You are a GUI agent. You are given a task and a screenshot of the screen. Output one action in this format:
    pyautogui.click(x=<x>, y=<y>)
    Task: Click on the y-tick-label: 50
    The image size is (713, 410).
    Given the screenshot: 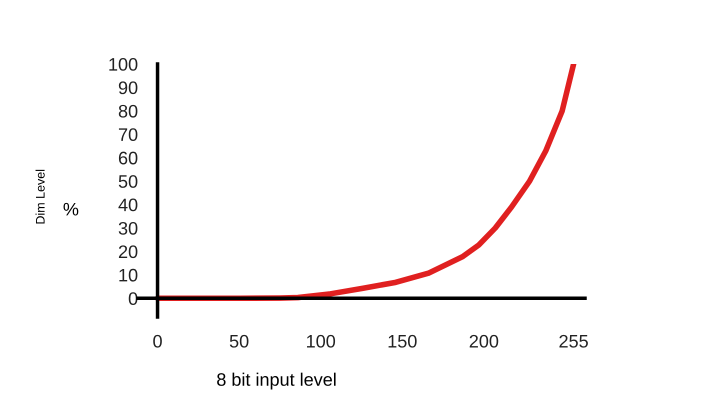 What is the action you would take?
    pyautogui.click(x=128, y=181)
    